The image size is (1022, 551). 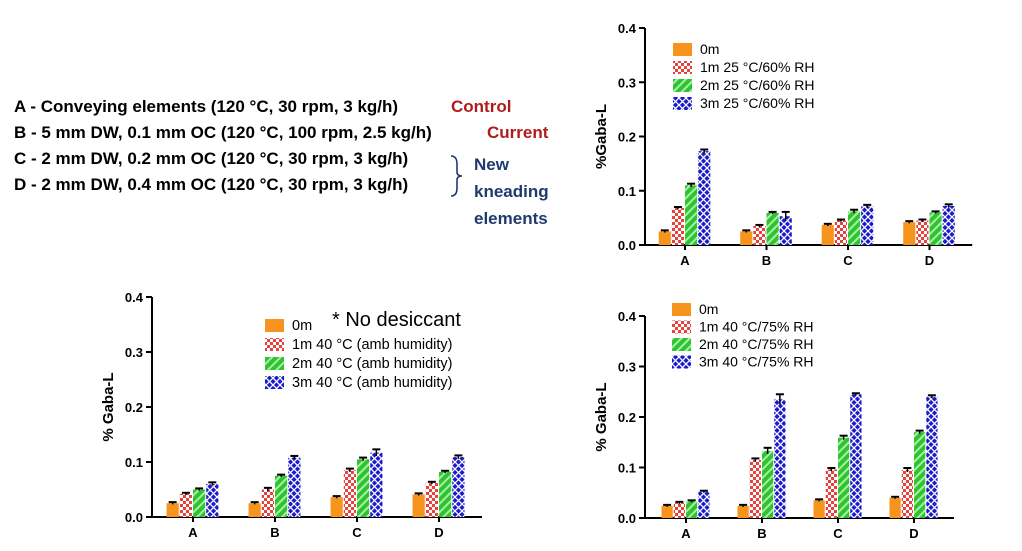 What do you see at coordinates (418, 505) in the screenshot?
I see `bar-d-s0` at bounding box center [418, 505].